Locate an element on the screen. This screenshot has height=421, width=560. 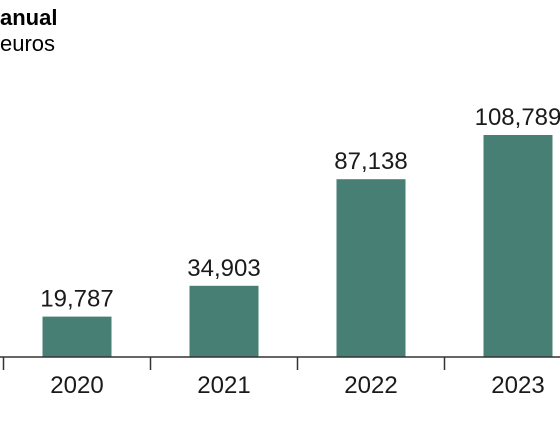
tick-label-2022: 2022 is located at coordinates (370, 385).